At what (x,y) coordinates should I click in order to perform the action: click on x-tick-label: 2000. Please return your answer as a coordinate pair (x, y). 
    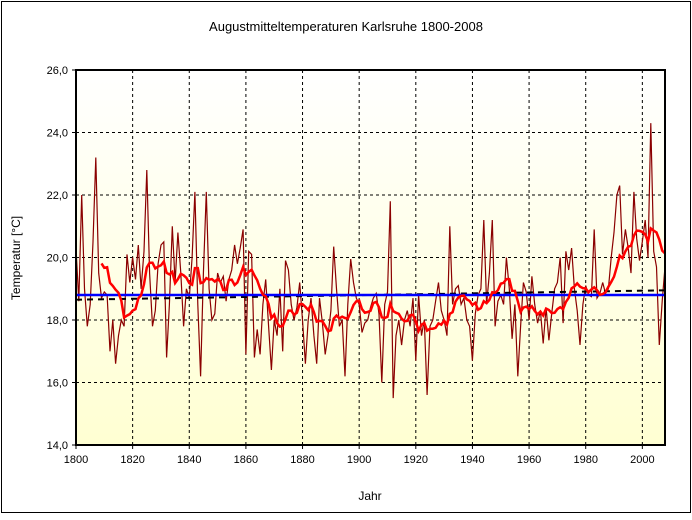
    Looking at the image, I should click on (642, 460).